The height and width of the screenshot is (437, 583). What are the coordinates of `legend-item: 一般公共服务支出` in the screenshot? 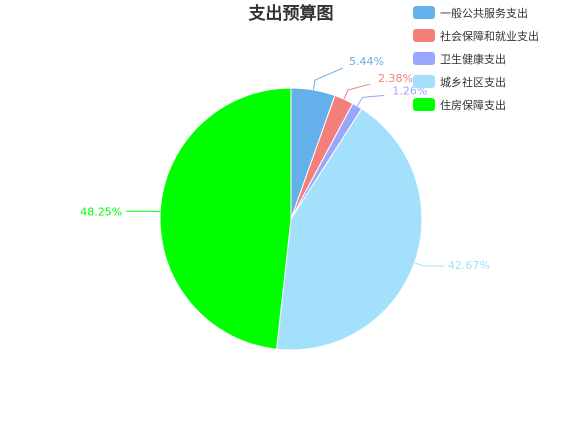 It's located at (470, 13).